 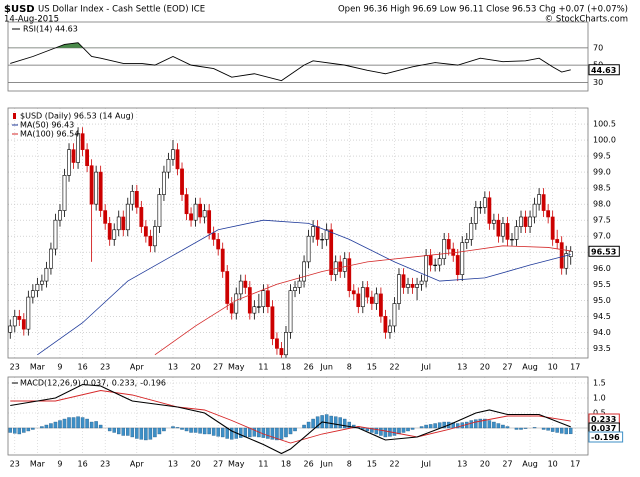 I want to click on x-tick-label: 27, so click(x=218, y=464).